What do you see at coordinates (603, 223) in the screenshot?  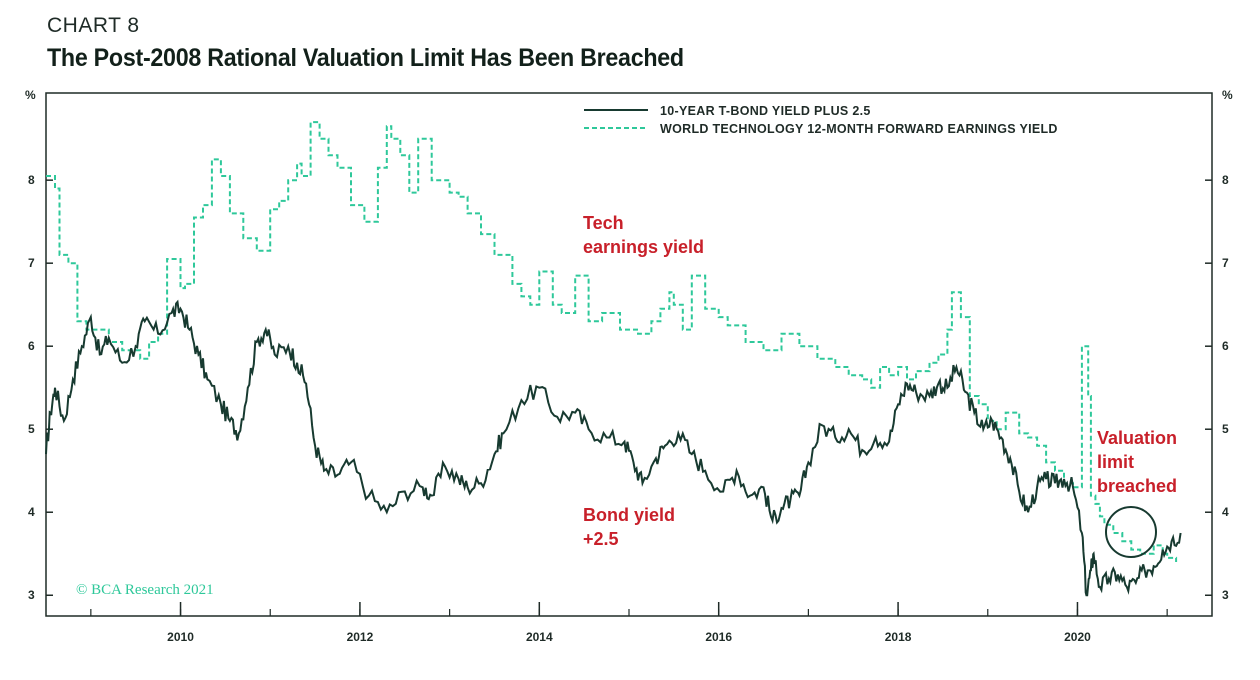 I see `annotation-tech-line1: Tech` at bounding box center [603, 223].